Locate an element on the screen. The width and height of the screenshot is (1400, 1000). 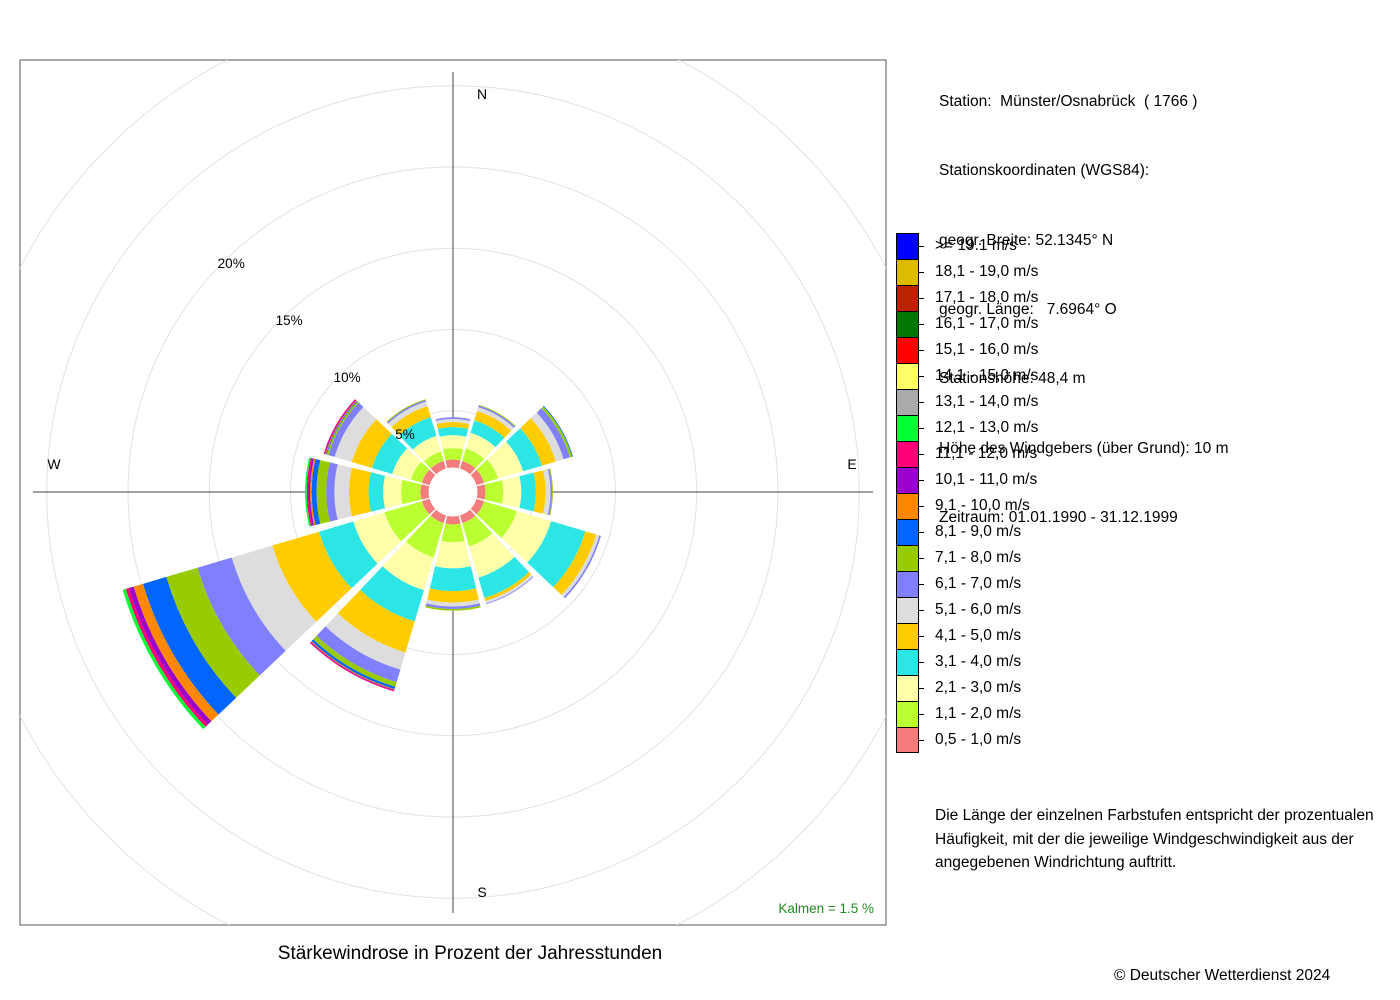
calm-circle is located at coordinates (453, 492).